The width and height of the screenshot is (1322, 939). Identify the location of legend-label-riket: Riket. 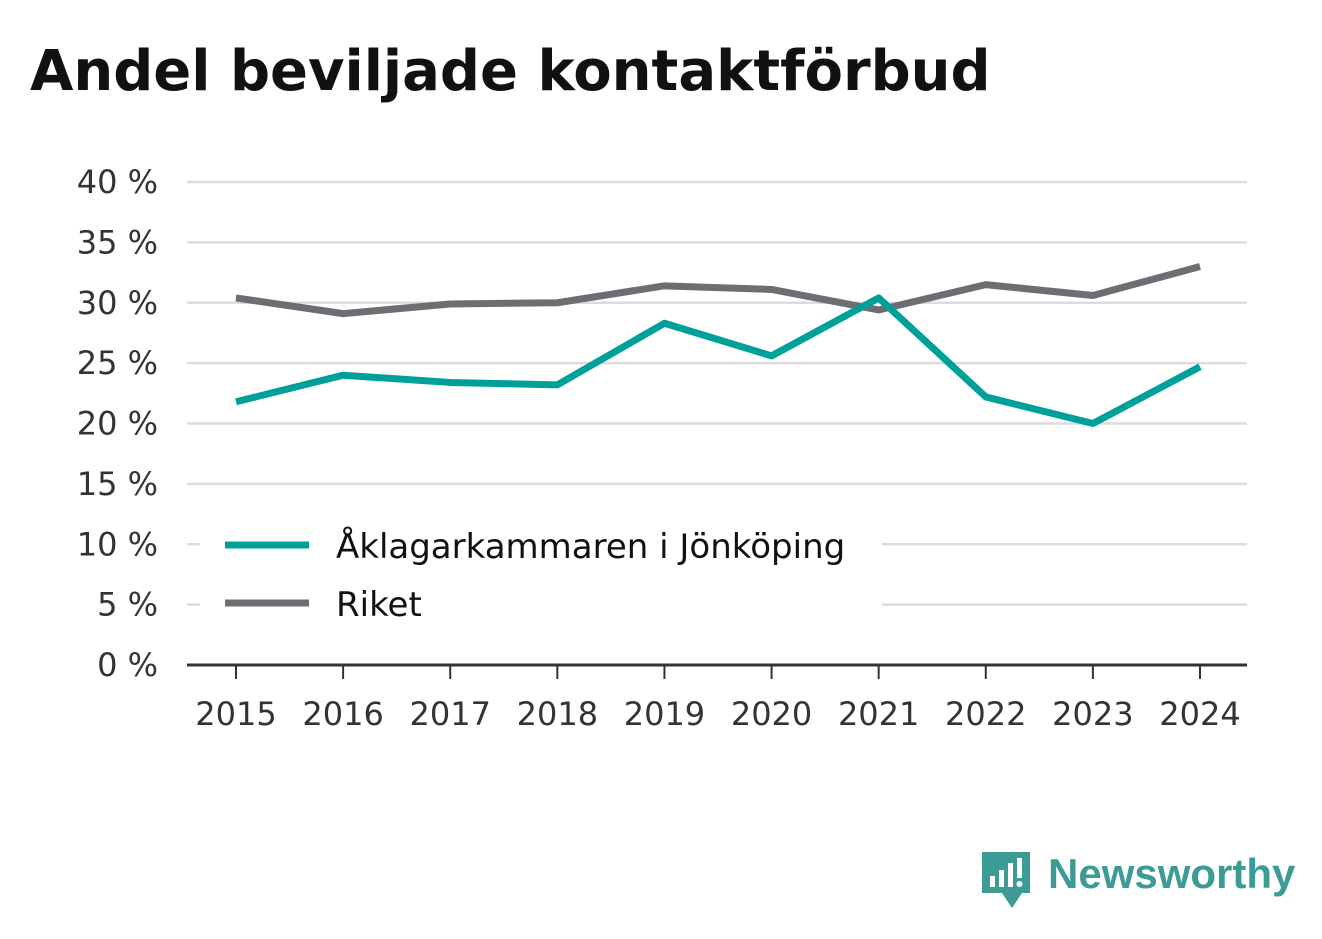
(379, 605).